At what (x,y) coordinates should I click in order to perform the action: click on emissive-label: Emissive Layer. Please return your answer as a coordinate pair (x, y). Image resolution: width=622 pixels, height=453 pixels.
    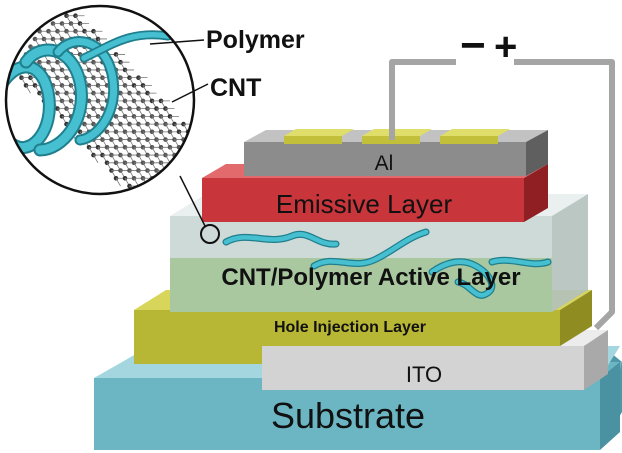
    Looking at the image, I should click on (364, 204).